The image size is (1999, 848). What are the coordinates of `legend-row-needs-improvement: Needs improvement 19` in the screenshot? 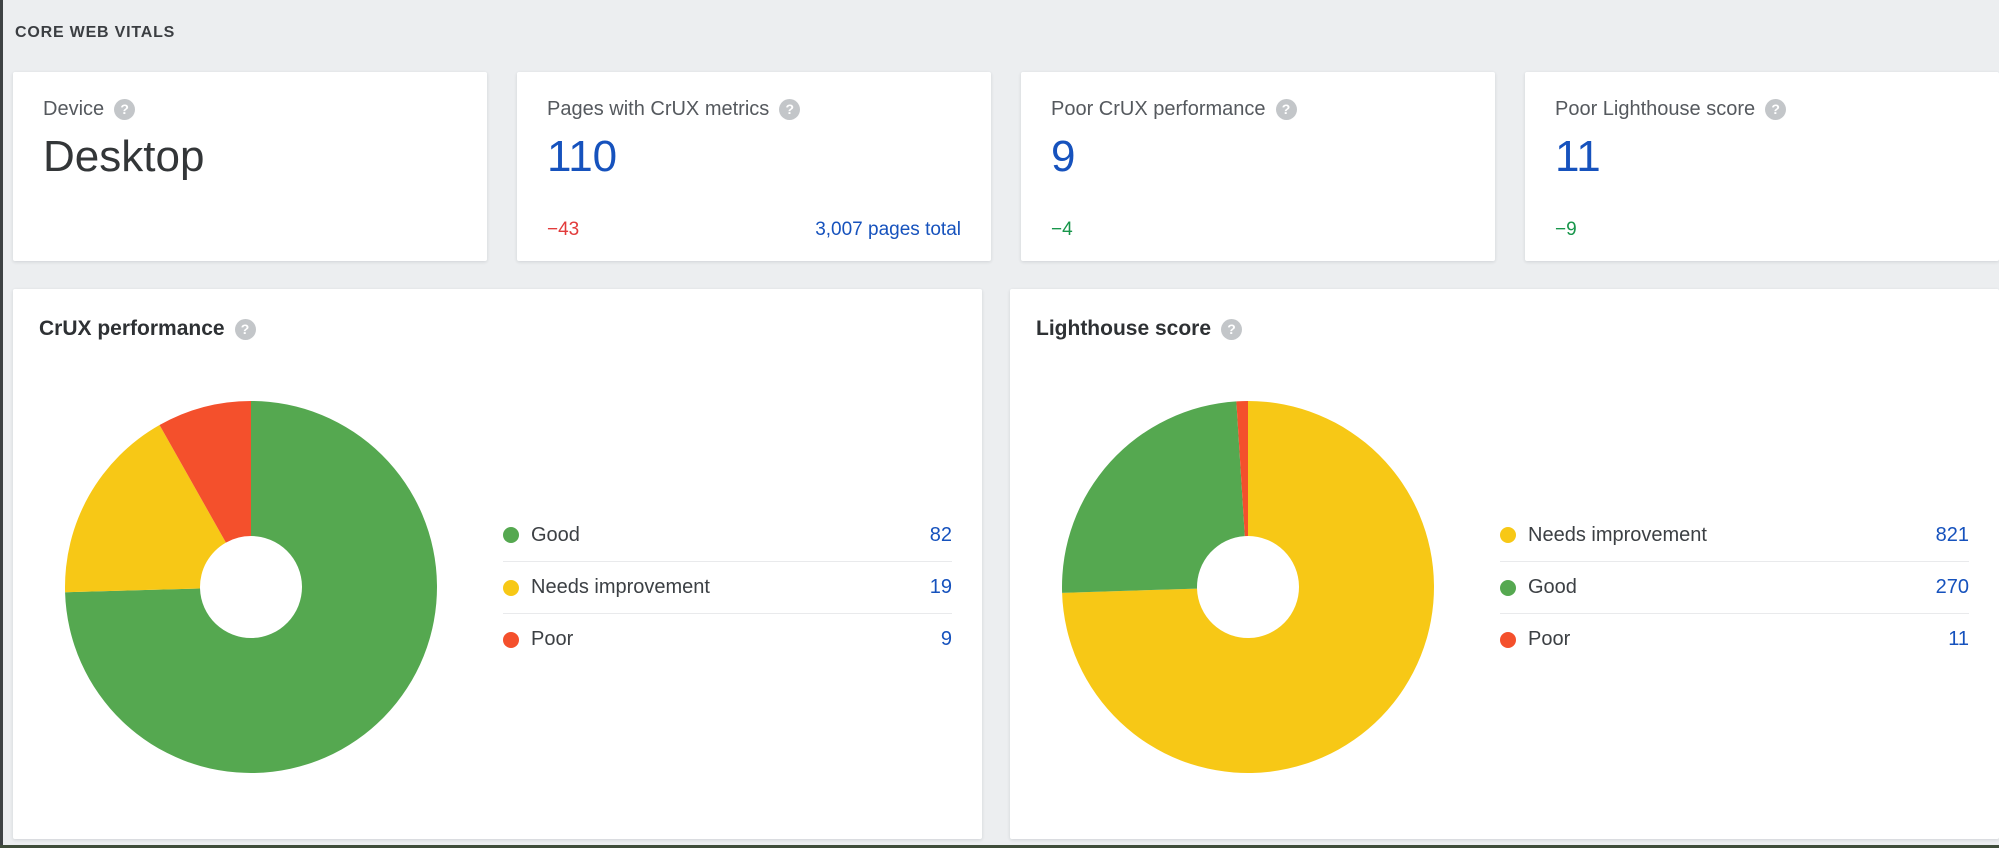 It's located at (727, 587).